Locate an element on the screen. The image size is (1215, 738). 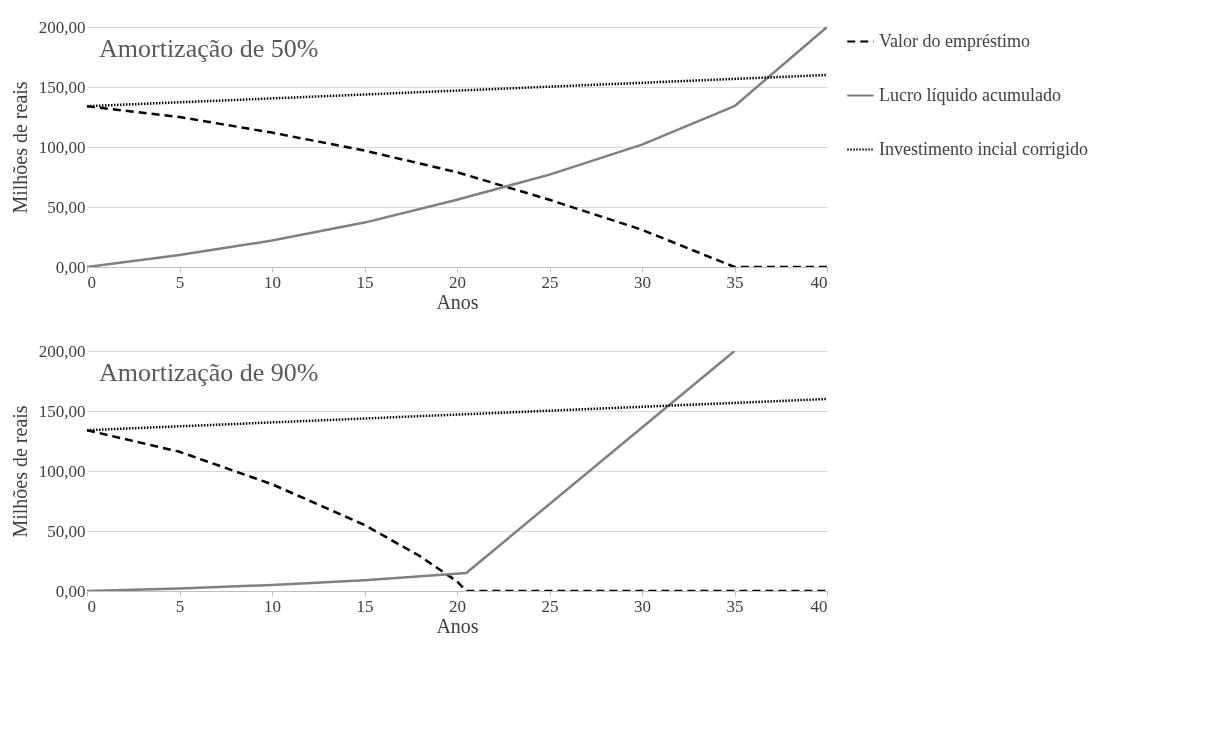
chart-title: Amortização de 50% is located at coordinates (209, 48).